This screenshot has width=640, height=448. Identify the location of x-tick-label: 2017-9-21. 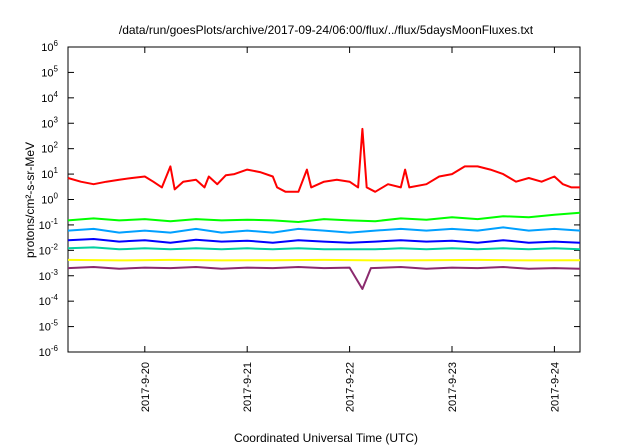
(248, 387).